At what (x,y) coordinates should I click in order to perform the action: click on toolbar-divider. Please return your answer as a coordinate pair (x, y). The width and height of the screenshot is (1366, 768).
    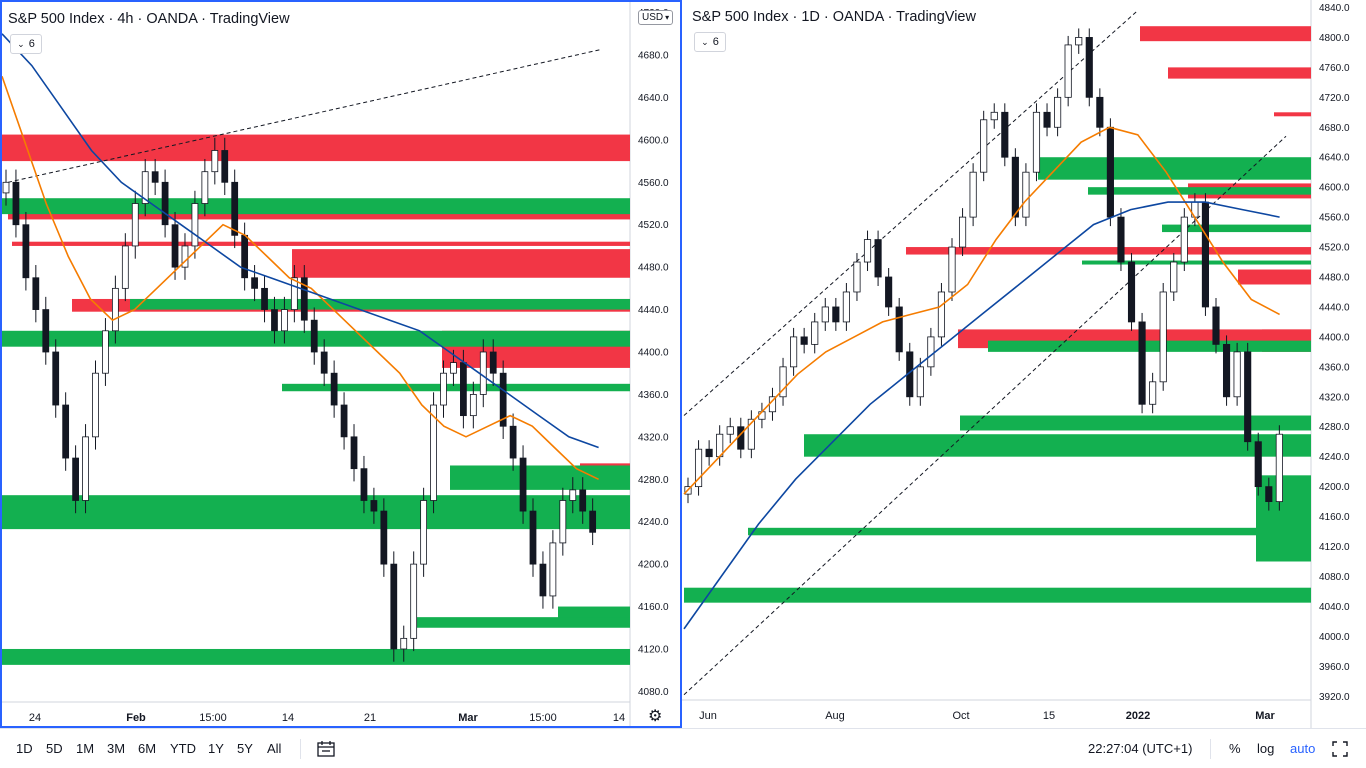
    Looking at the image, I should click on (300, 749).